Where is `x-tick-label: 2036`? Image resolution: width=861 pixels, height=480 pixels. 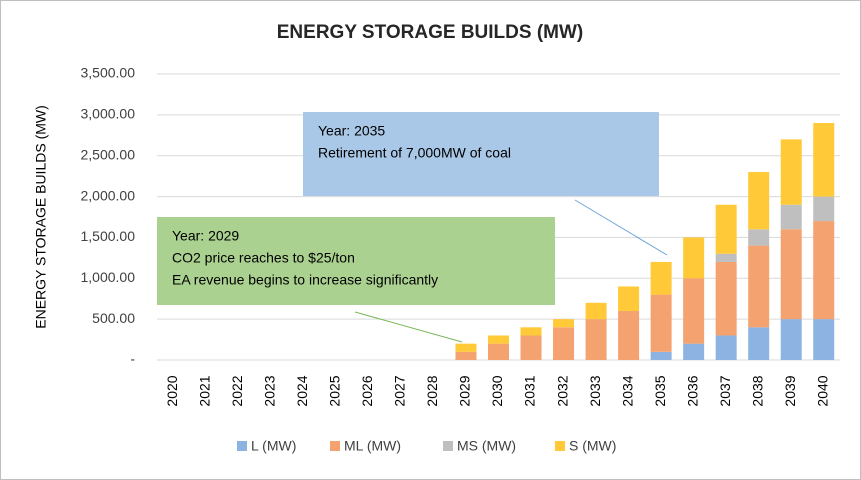 x-tick-label: 2036 is located at coordinates (692, 390).